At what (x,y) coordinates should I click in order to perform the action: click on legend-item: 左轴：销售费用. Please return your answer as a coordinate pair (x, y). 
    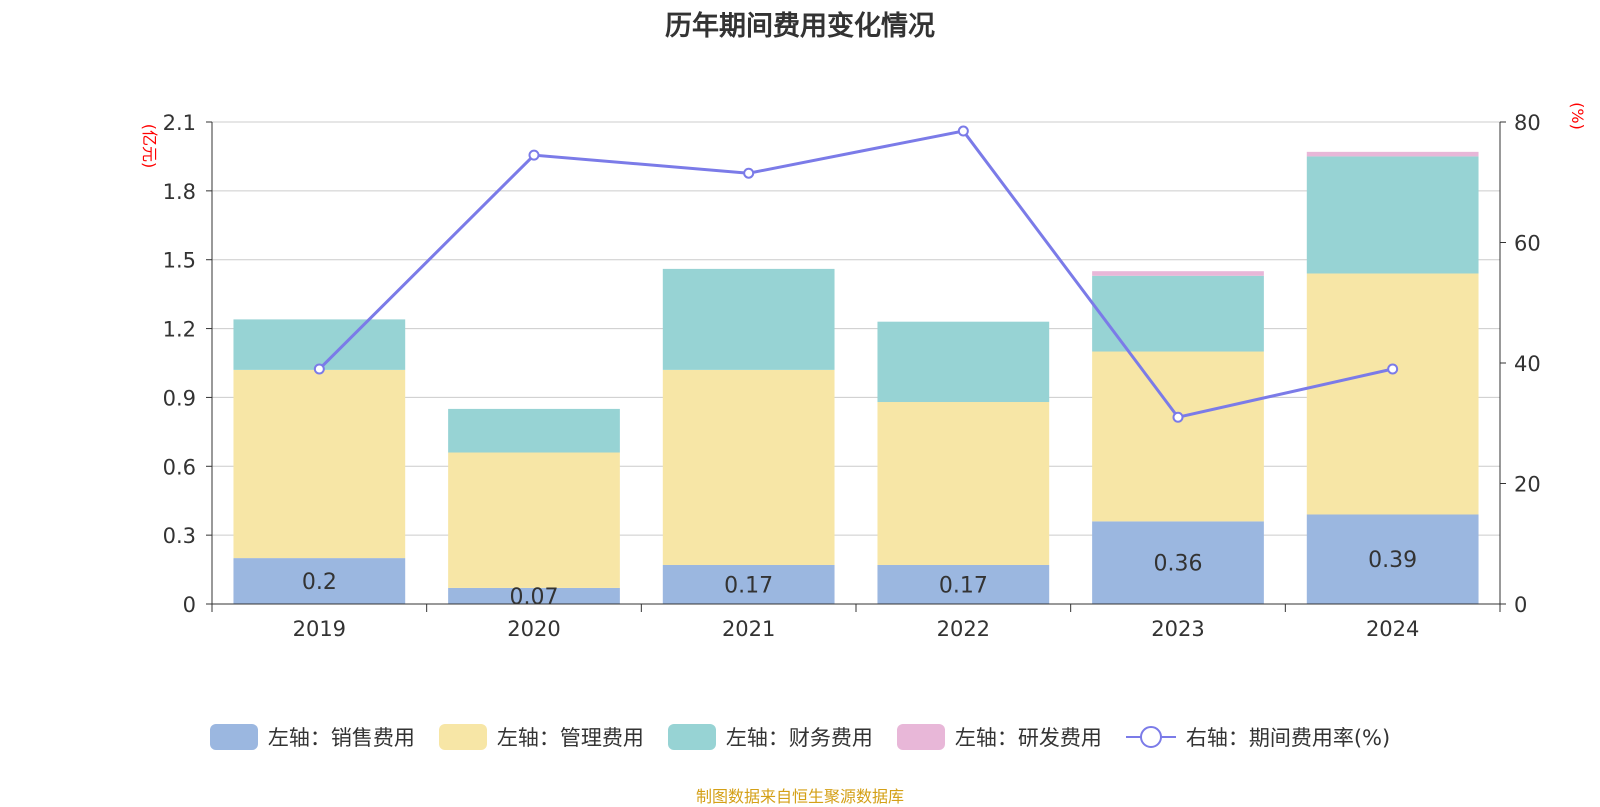
    Looking at the image, I should click on (312, 737).